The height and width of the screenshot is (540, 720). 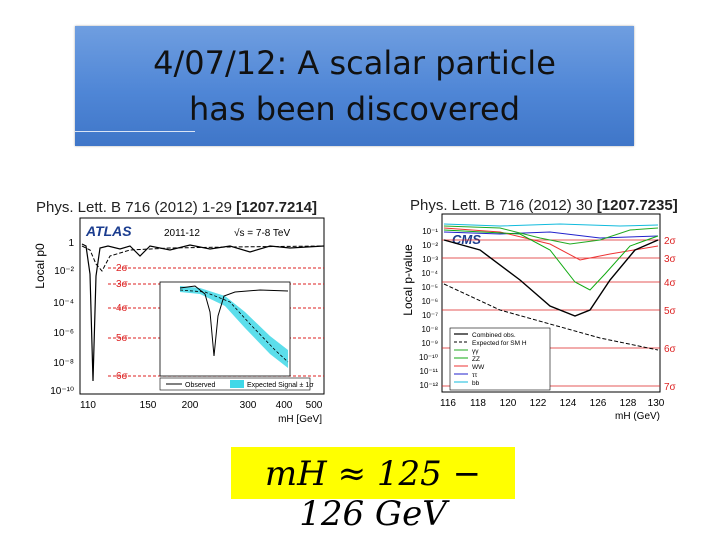 What do you see at coordinates (430, 287) in the screenshot?
I see `cms-ytick-5: 10⁻⁵` at bounding box center [430, 287].